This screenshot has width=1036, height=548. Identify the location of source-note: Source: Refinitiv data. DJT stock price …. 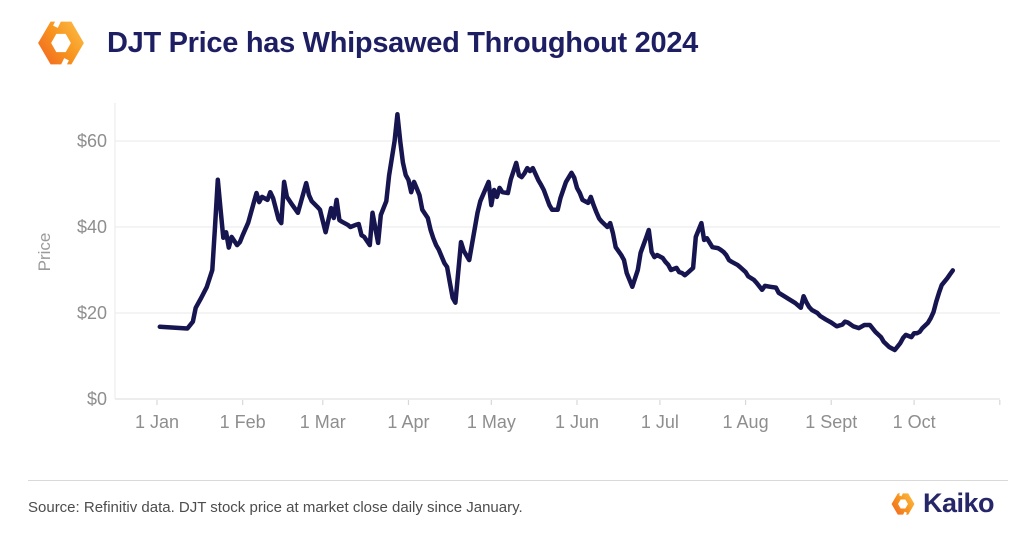
(275, 507).